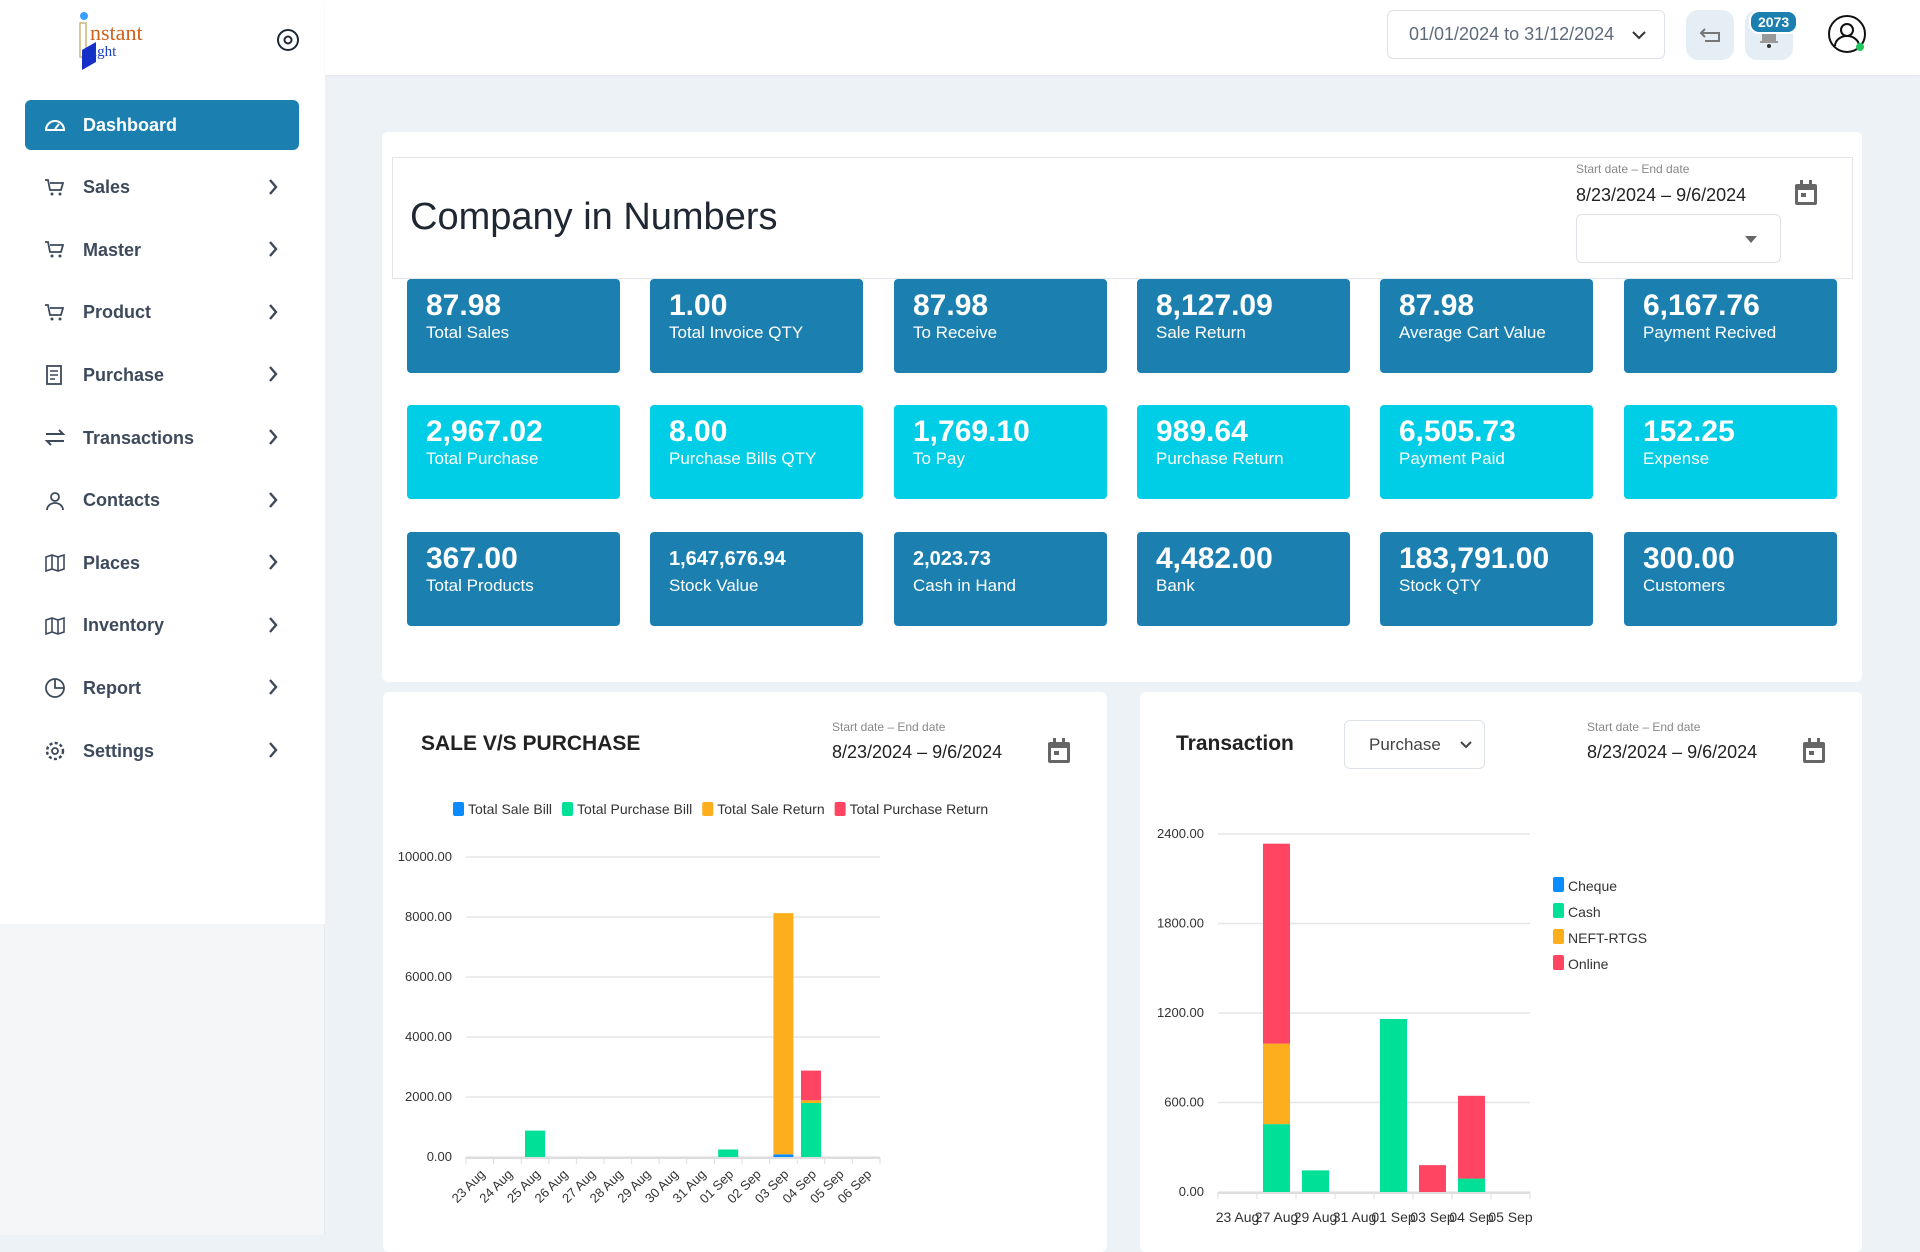  Describe the element at coordinates (1730, 326) in the screenshot. I see `stat-card-payment-recived: 6,167.76 Payment Recived` at that location.